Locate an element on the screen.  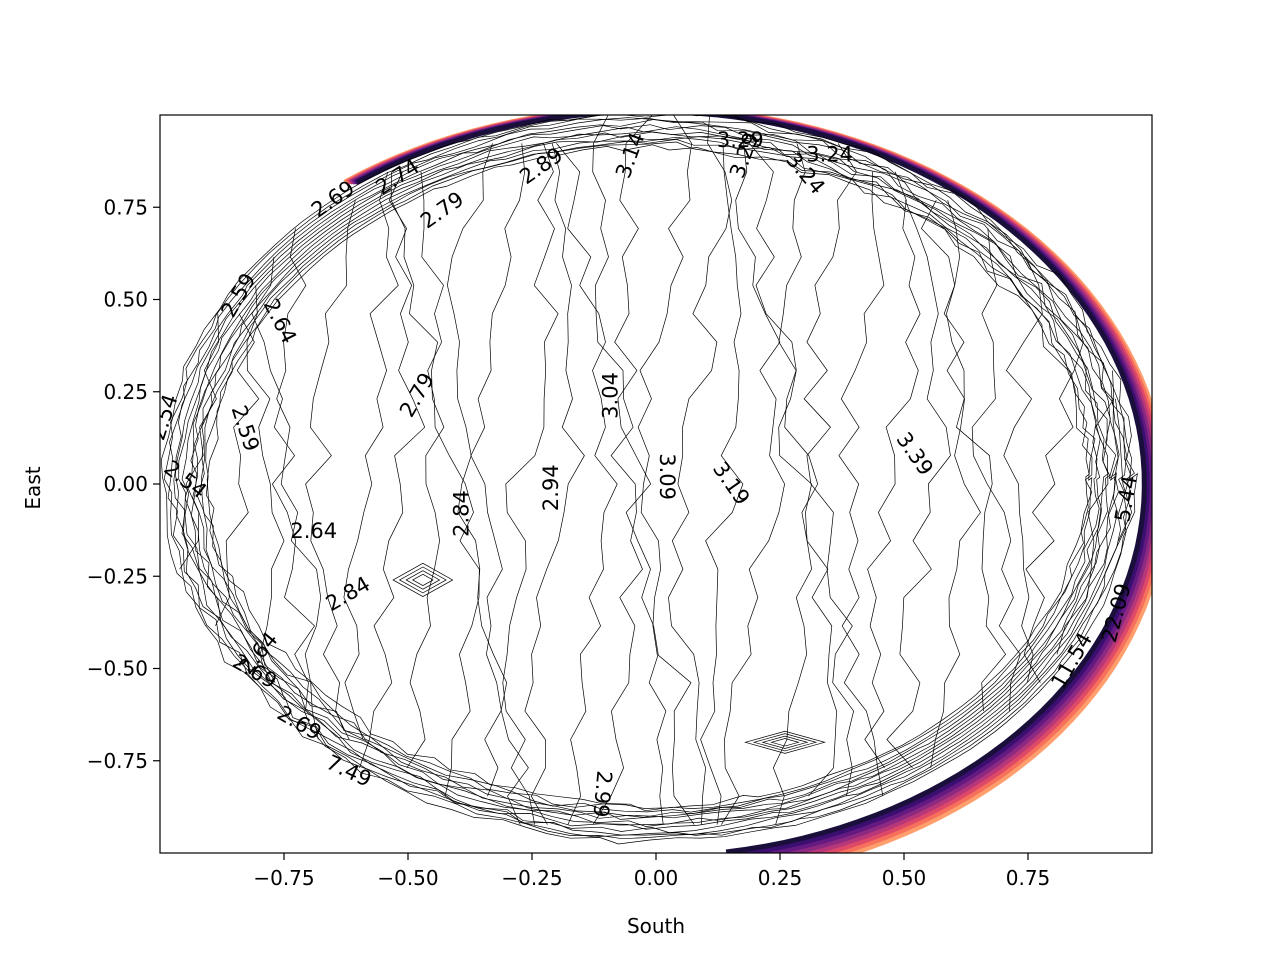
y-tick-label: −0.25 is located at coordinates (117, 576).